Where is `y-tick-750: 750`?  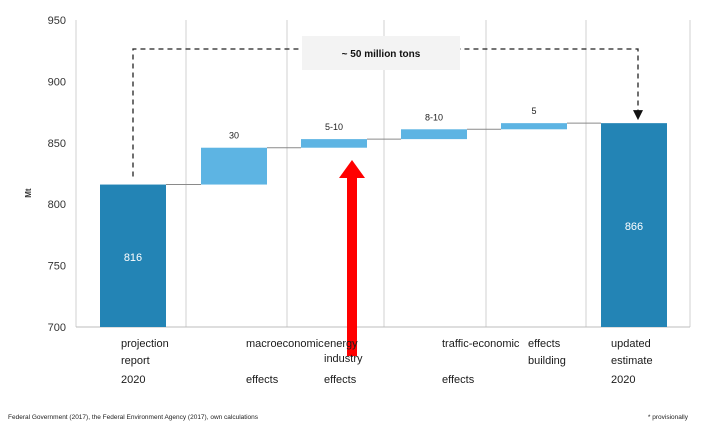 y-tick-750: 750 is located at coordinates (57, 267).